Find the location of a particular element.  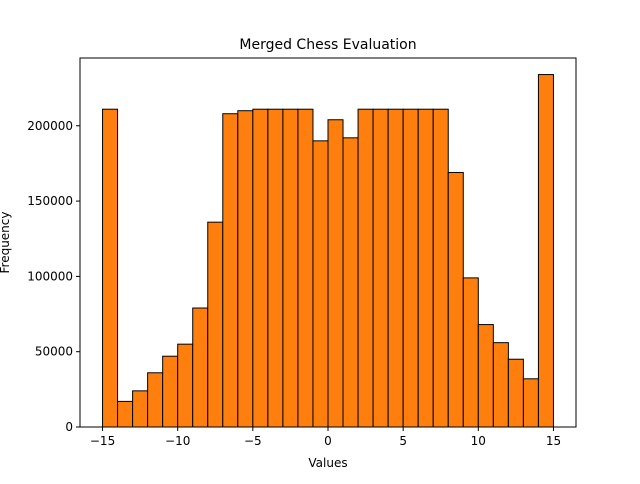

y-axis-ticks: 0 50000 100000 150000 200000 is located at coordinates (53, 276).